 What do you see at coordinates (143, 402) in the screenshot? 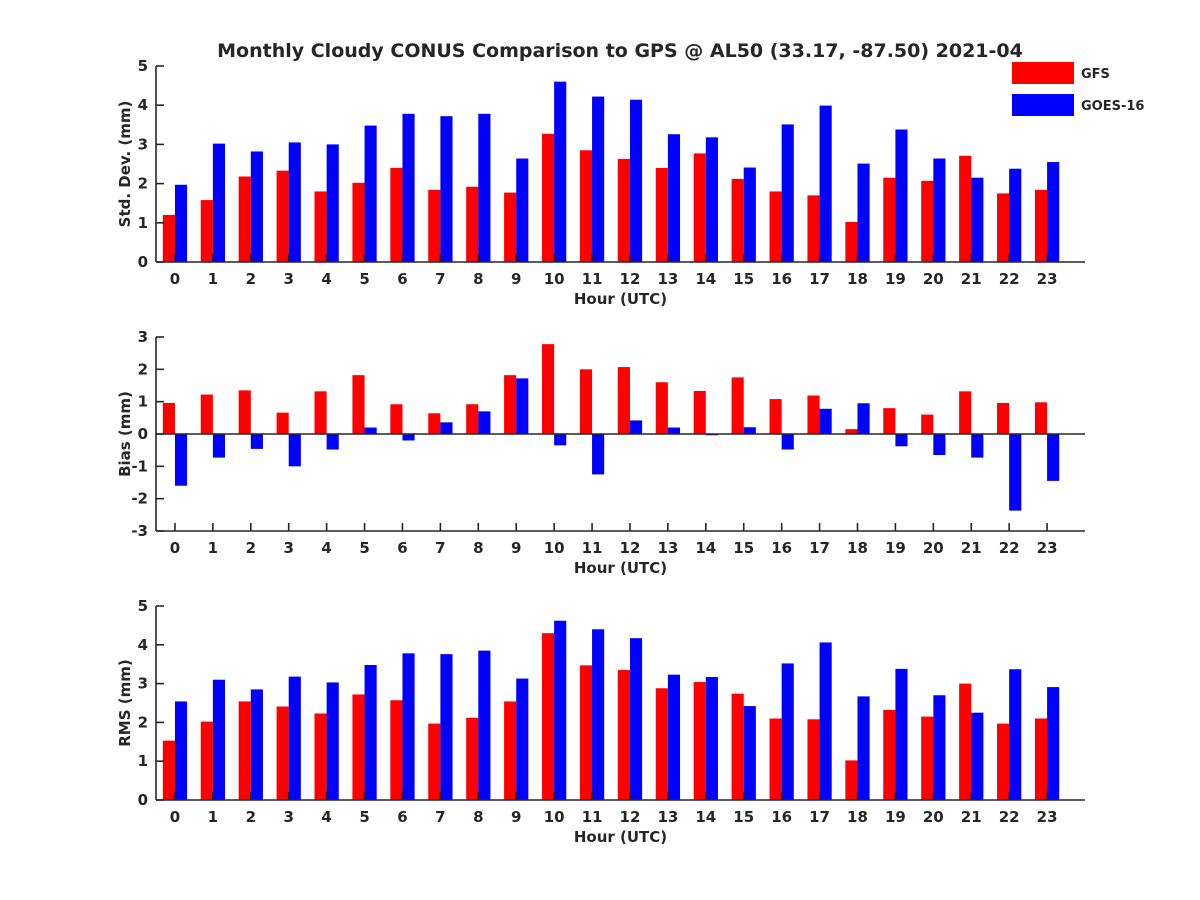
I see `bias-ytick-label: 1` at bounding box center [143, 402].